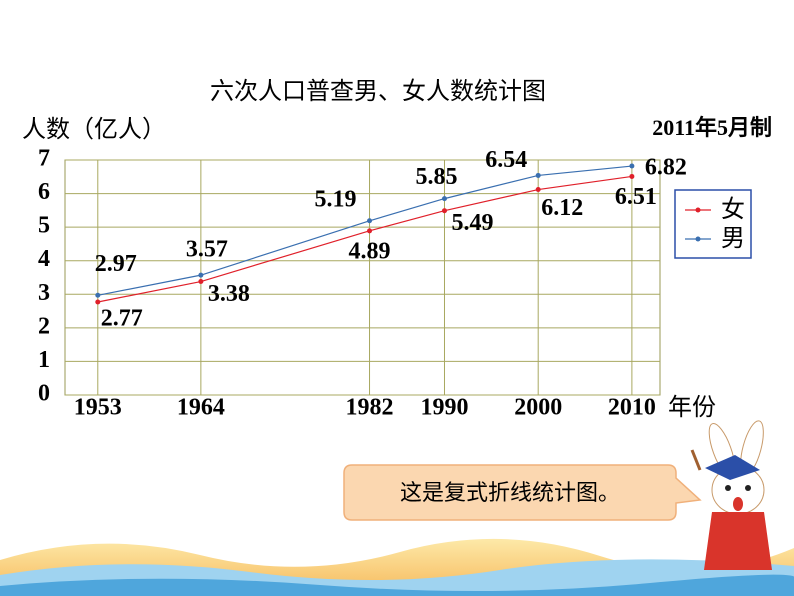 Image resolution: width=794 pixels, height=596 pixels. What do you see at coordinates (444, 408) in the screenshot?
I see `x-tick-label: 1990` at bounding box center [444, 408].